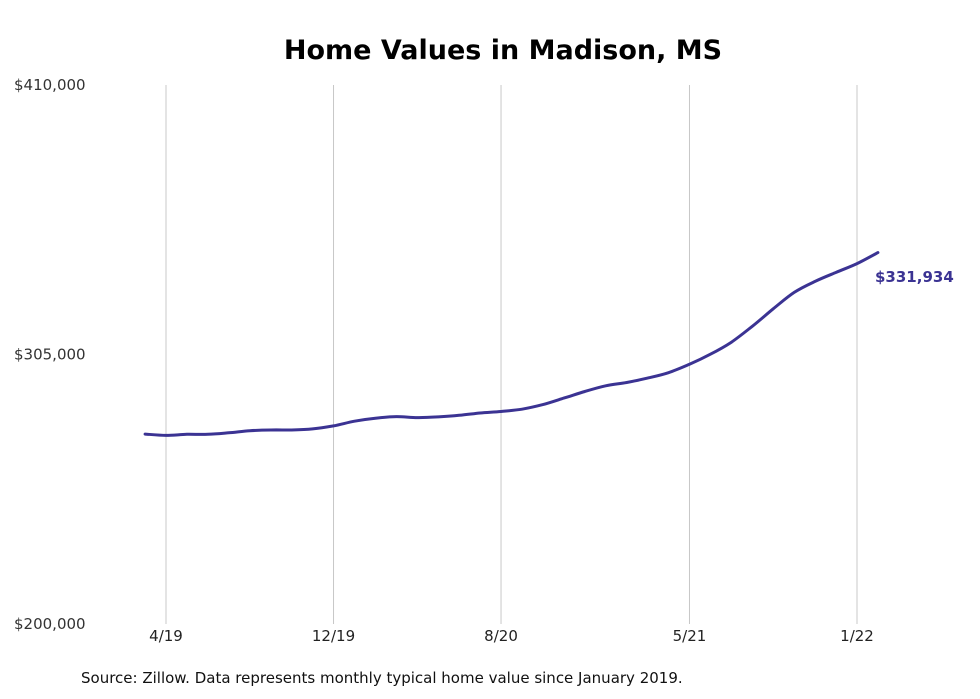 This screenshot has height=699, width=980. I want to click on chart-title: Home Values in Madison, MS, so click(503, 50).